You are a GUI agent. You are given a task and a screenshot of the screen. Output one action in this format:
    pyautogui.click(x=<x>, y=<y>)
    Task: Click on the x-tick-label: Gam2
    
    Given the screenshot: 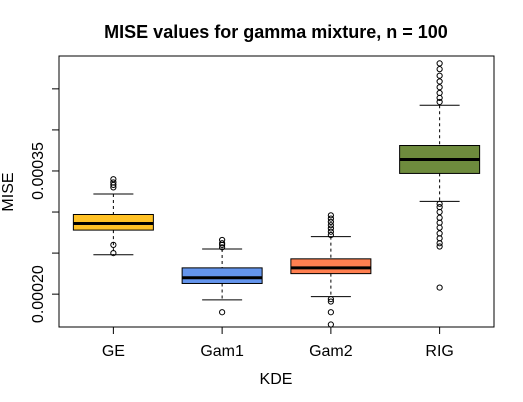 What is the action you would take?
    pyautogui.click(x=331, y=351)
    